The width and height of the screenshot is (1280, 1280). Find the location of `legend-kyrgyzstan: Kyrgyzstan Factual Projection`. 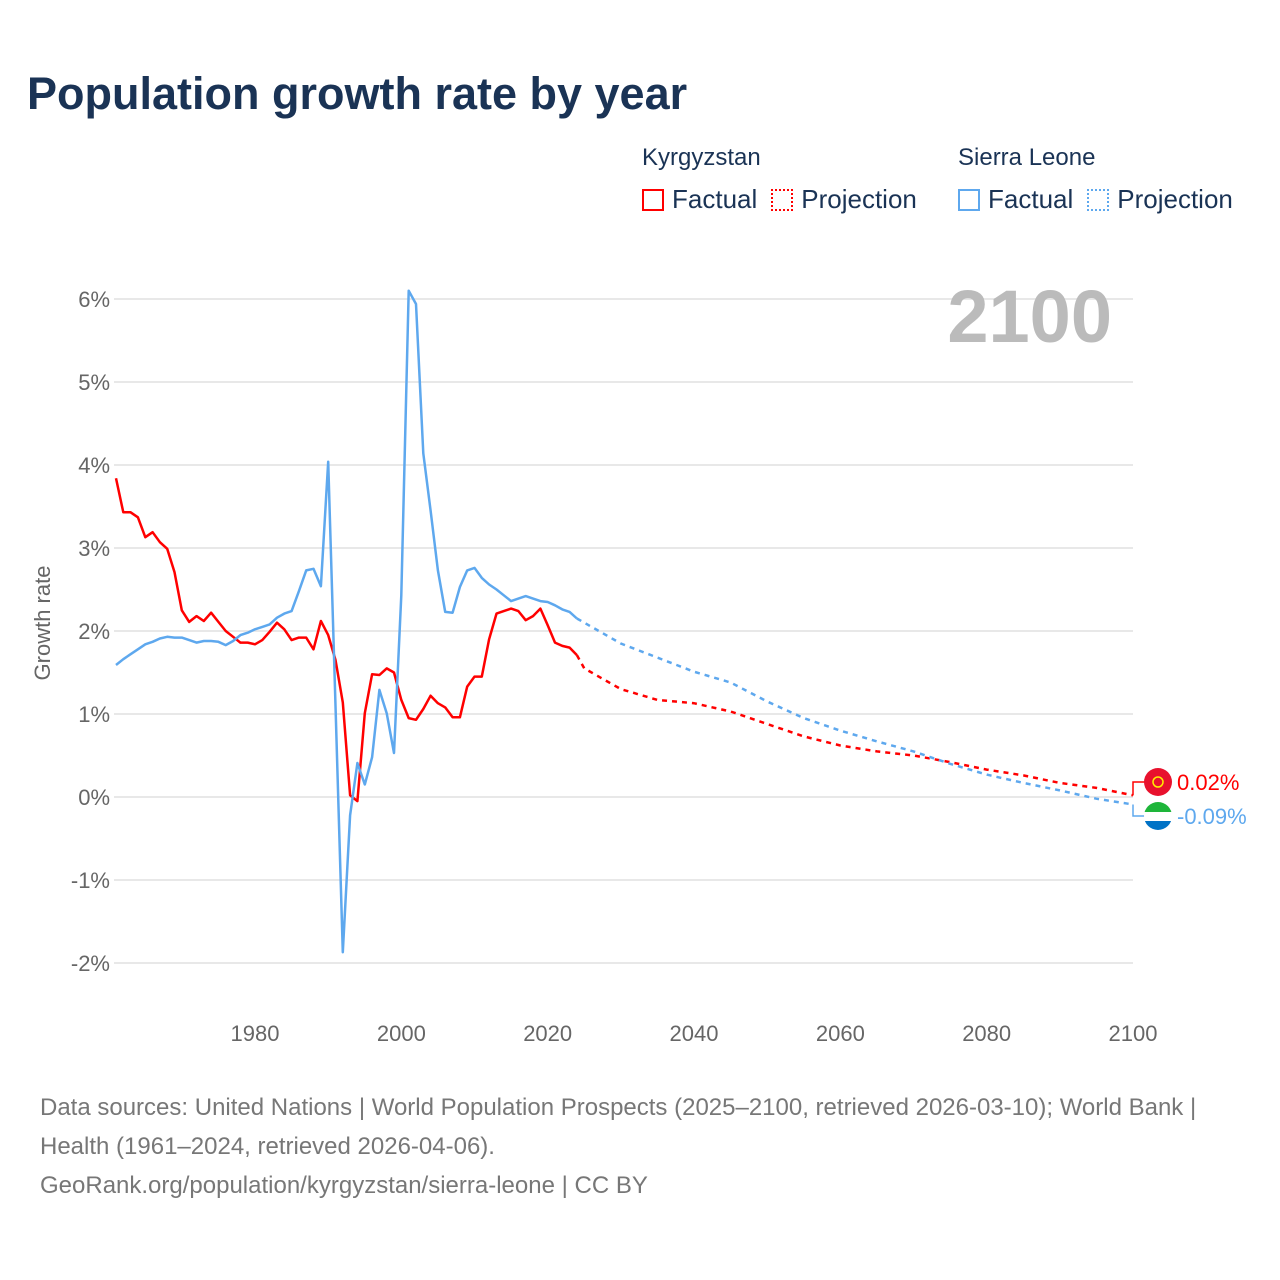

legend-kyrgyzstan: Kyrgyzstan Factual Projection is located at coordinates (786, 179).